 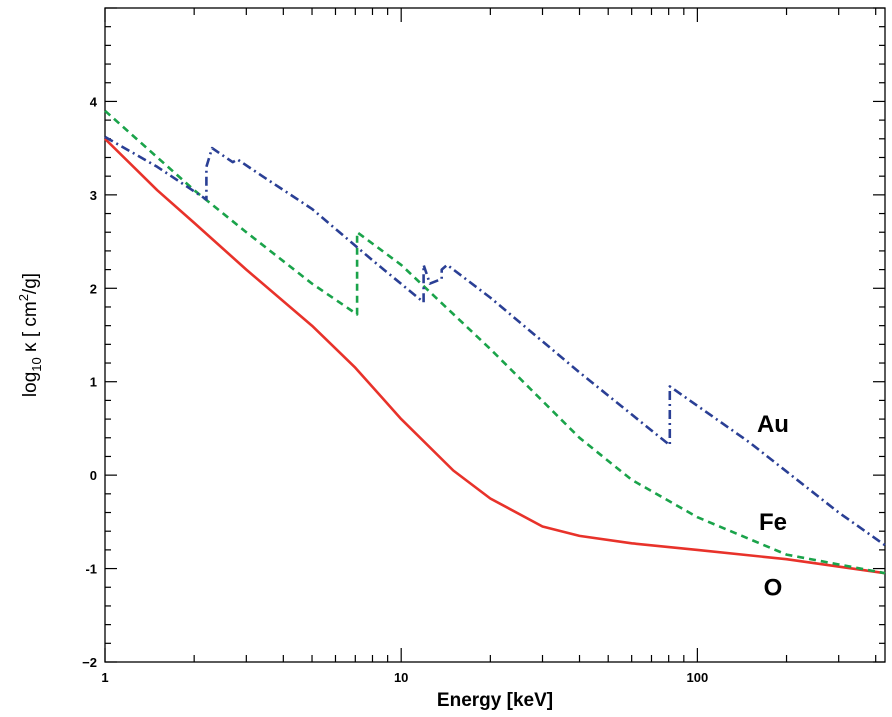 I want to click on series-label-o: O, so click(x=773, y=587).